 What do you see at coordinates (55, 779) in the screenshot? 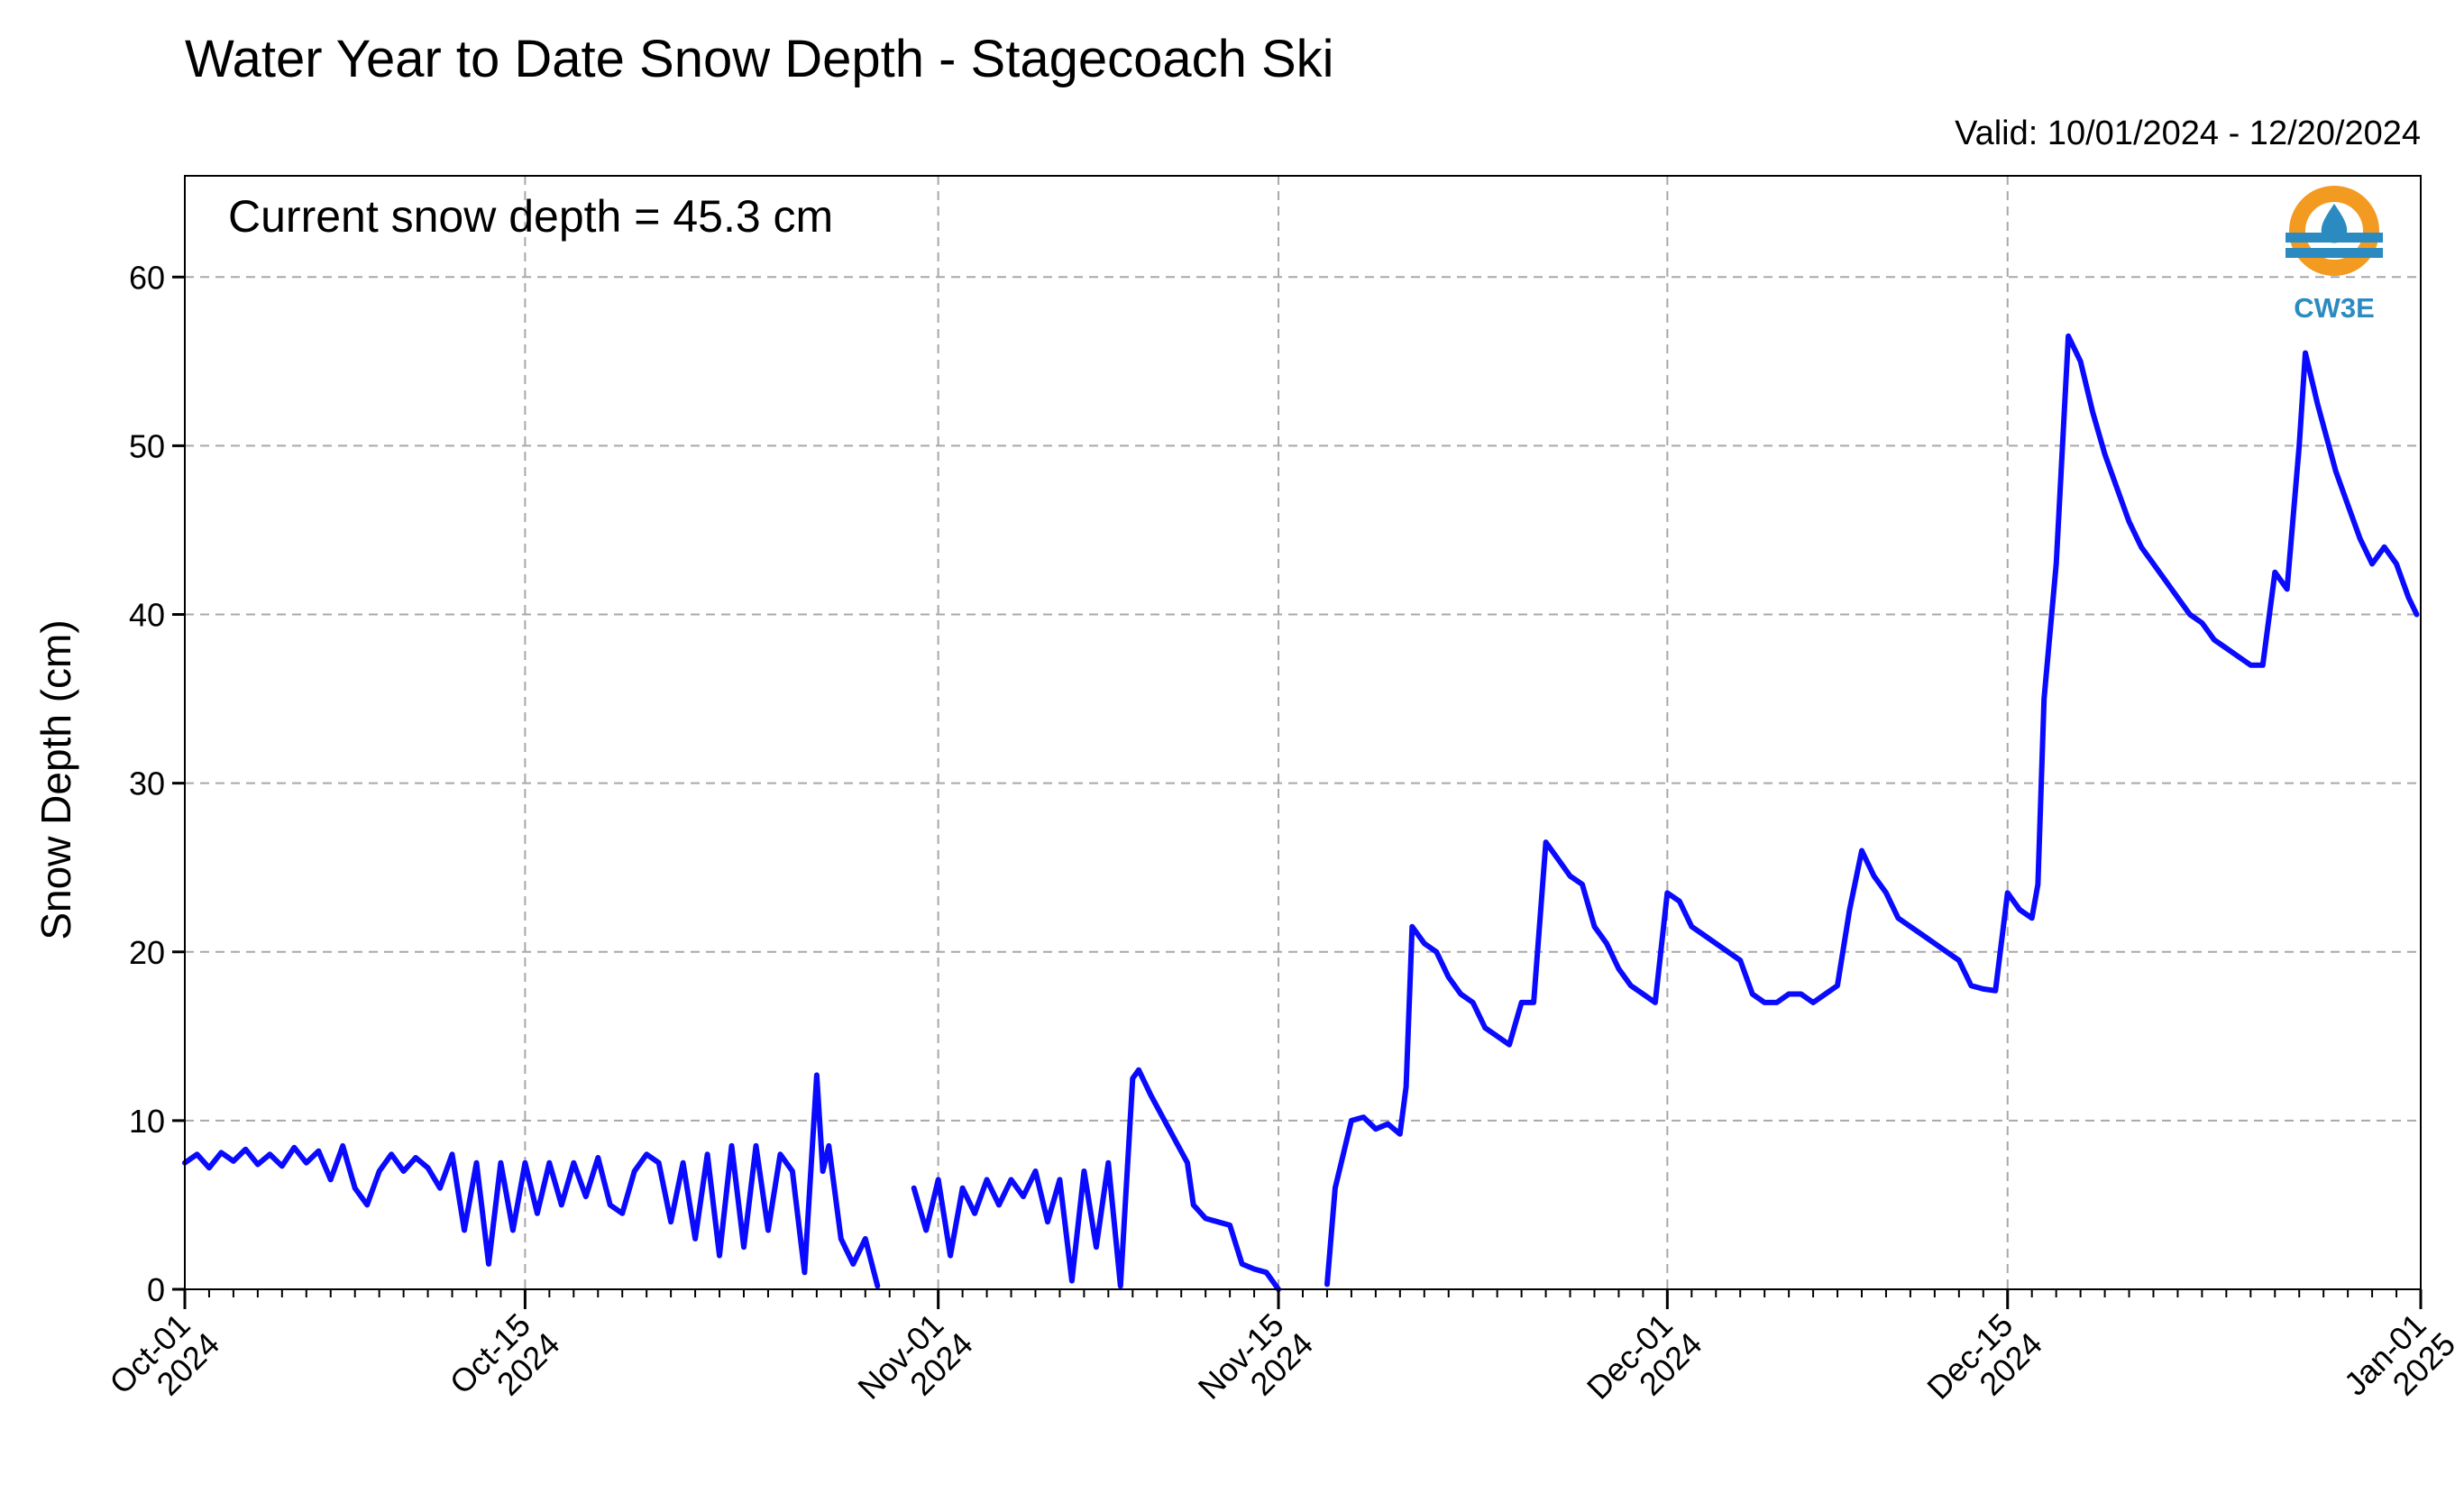
I see `y-axis-label: Snow Depth (cm)` at bounding box center [55, 779].